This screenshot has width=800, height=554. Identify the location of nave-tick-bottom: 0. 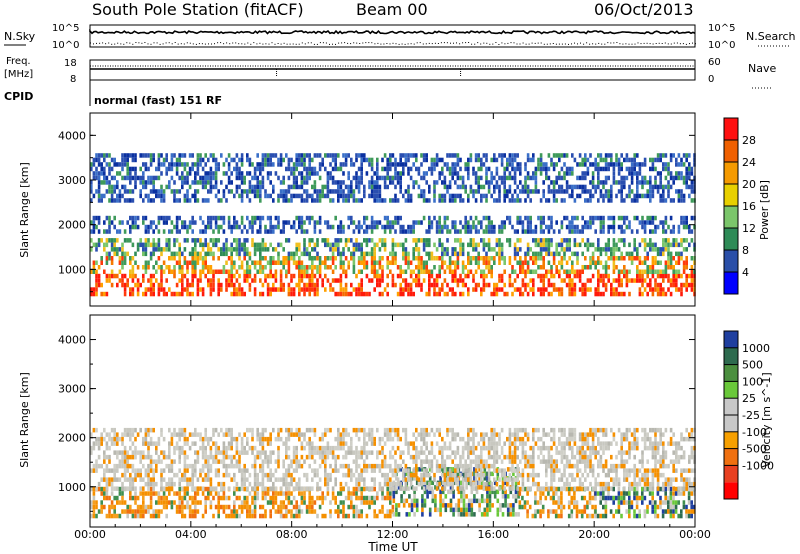
(711, 79).